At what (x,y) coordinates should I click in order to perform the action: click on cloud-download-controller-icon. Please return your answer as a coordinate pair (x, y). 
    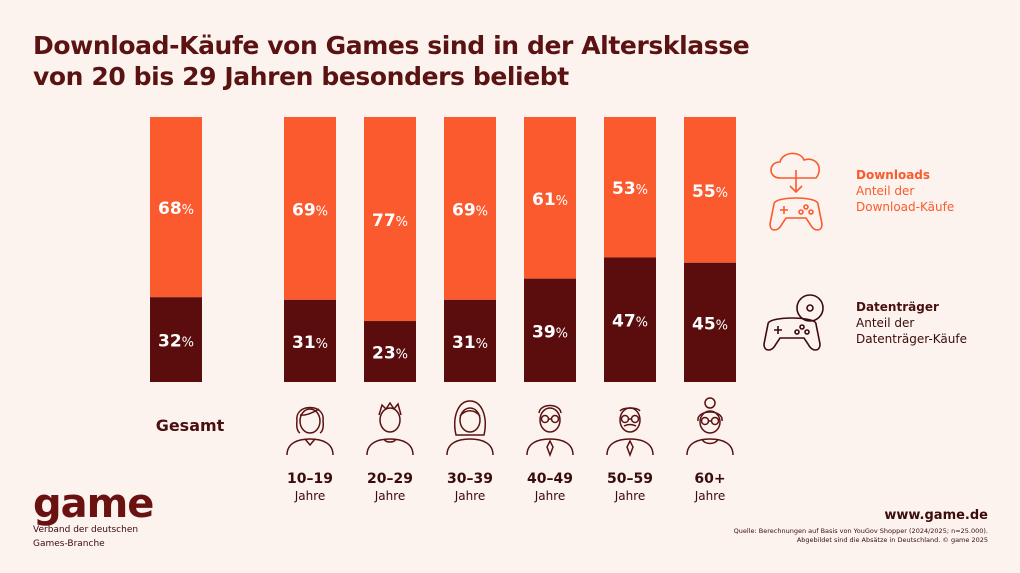
    Looking at the image, I should click on (796, 191).